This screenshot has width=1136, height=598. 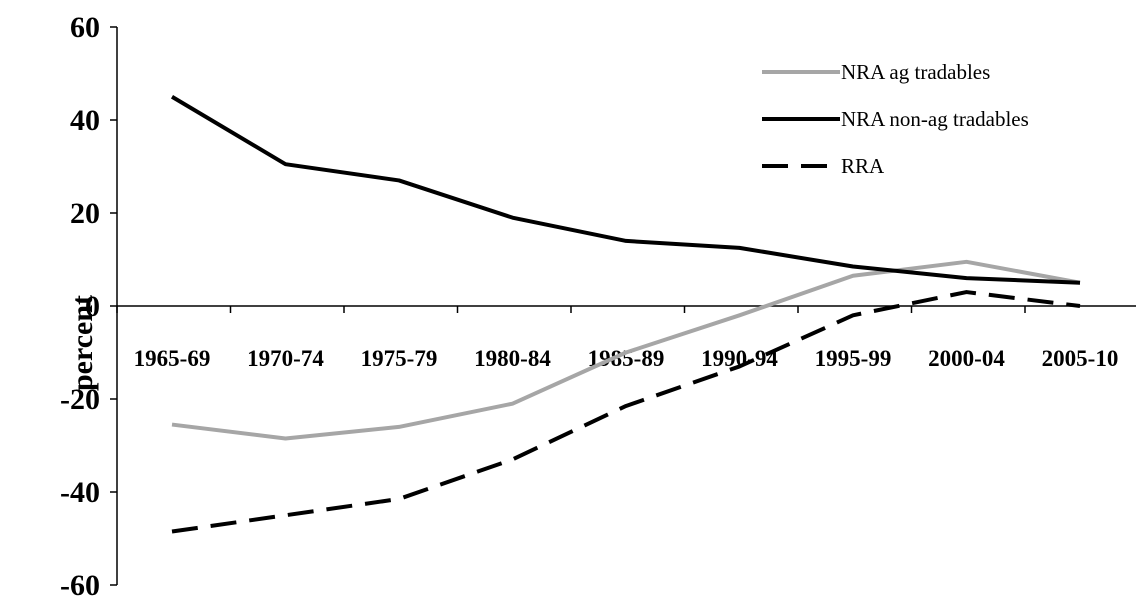 What do you see at coordinates (915, 72) in the screenshot?
I see `legend-label-0: NRA ag tradables` at bounding box center [915, 72].